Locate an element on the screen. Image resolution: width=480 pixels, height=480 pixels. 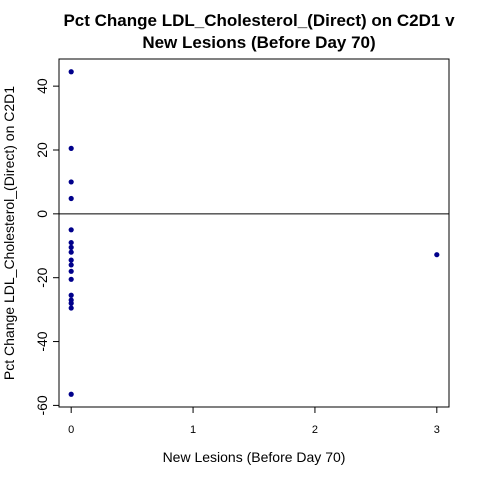
x-tick-label: 0 is located at coordinates (71, 430).